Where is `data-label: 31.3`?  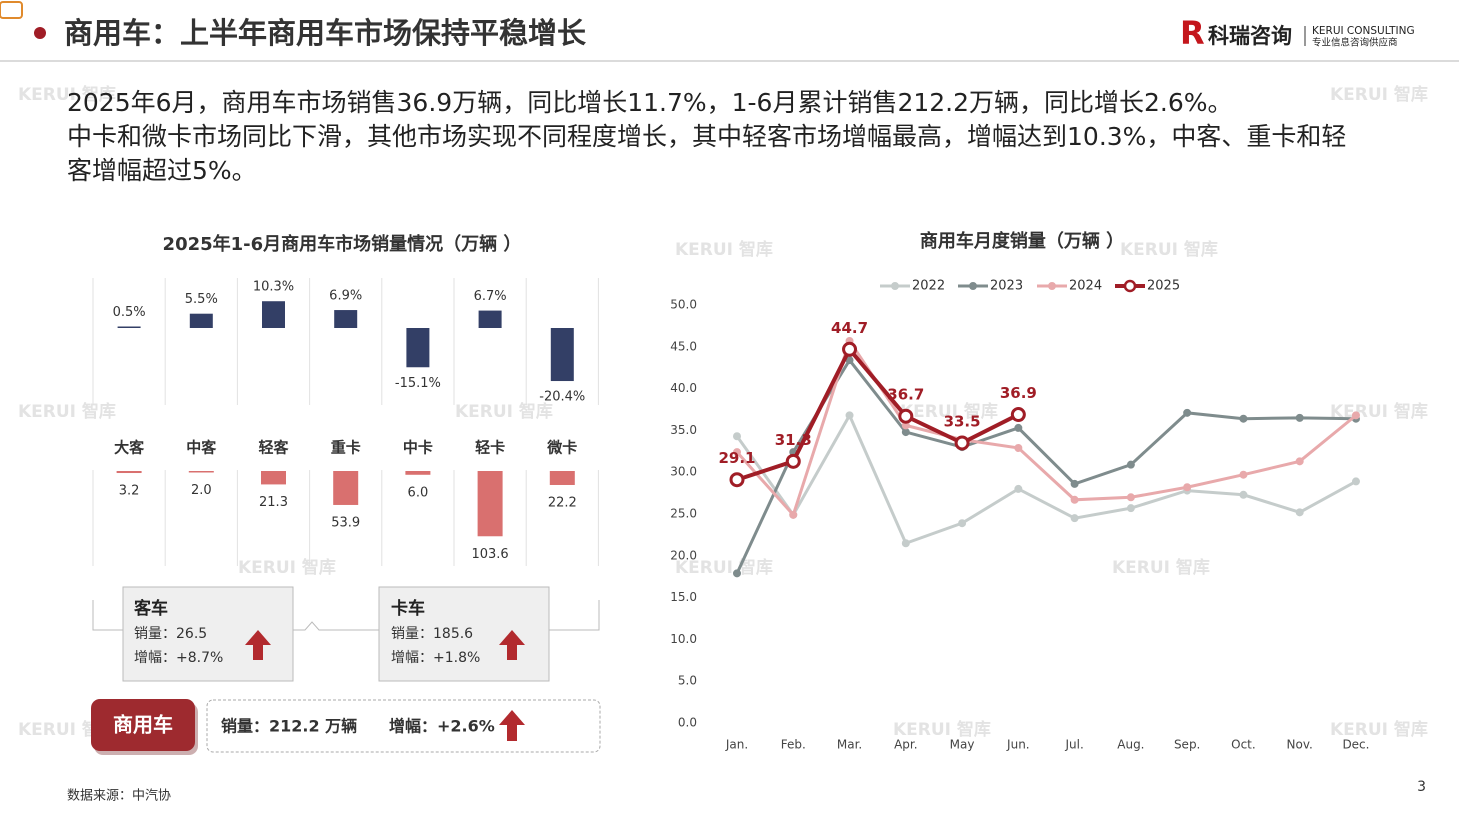
data-label: 31.3 is located at coordinates (793, 440).